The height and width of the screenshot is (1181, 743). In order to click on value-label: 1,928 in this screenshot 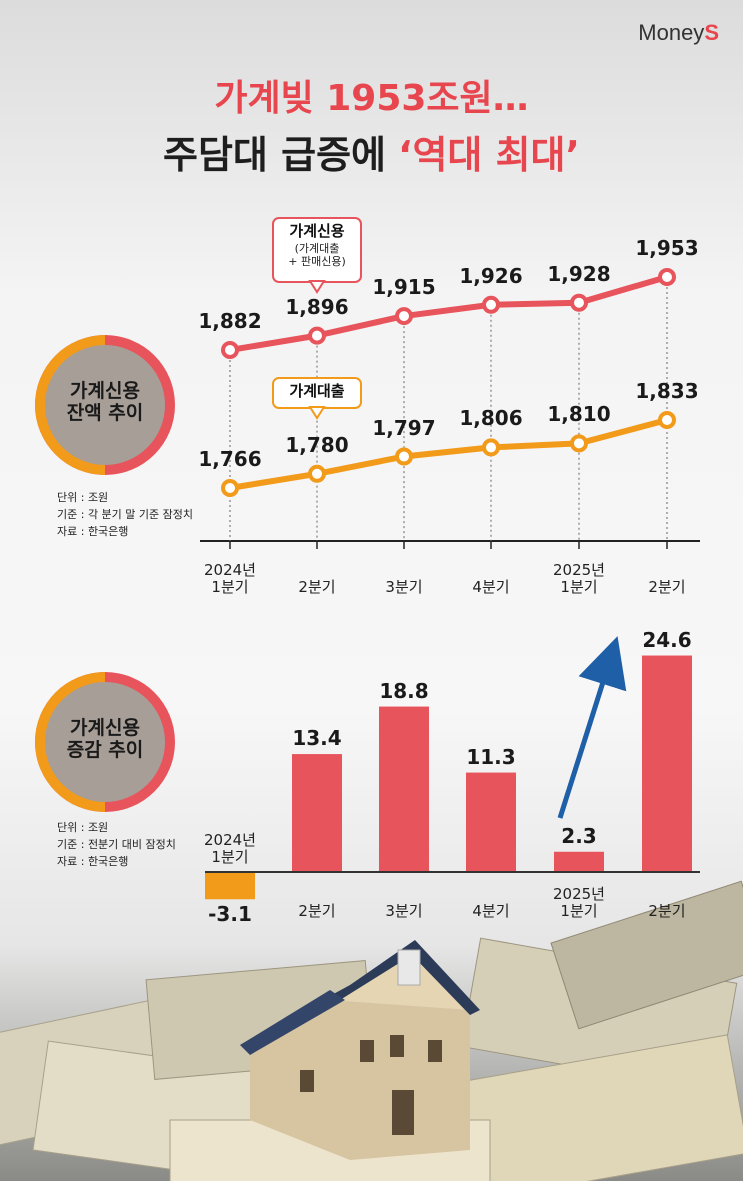, I will do `click(579, 273)`.